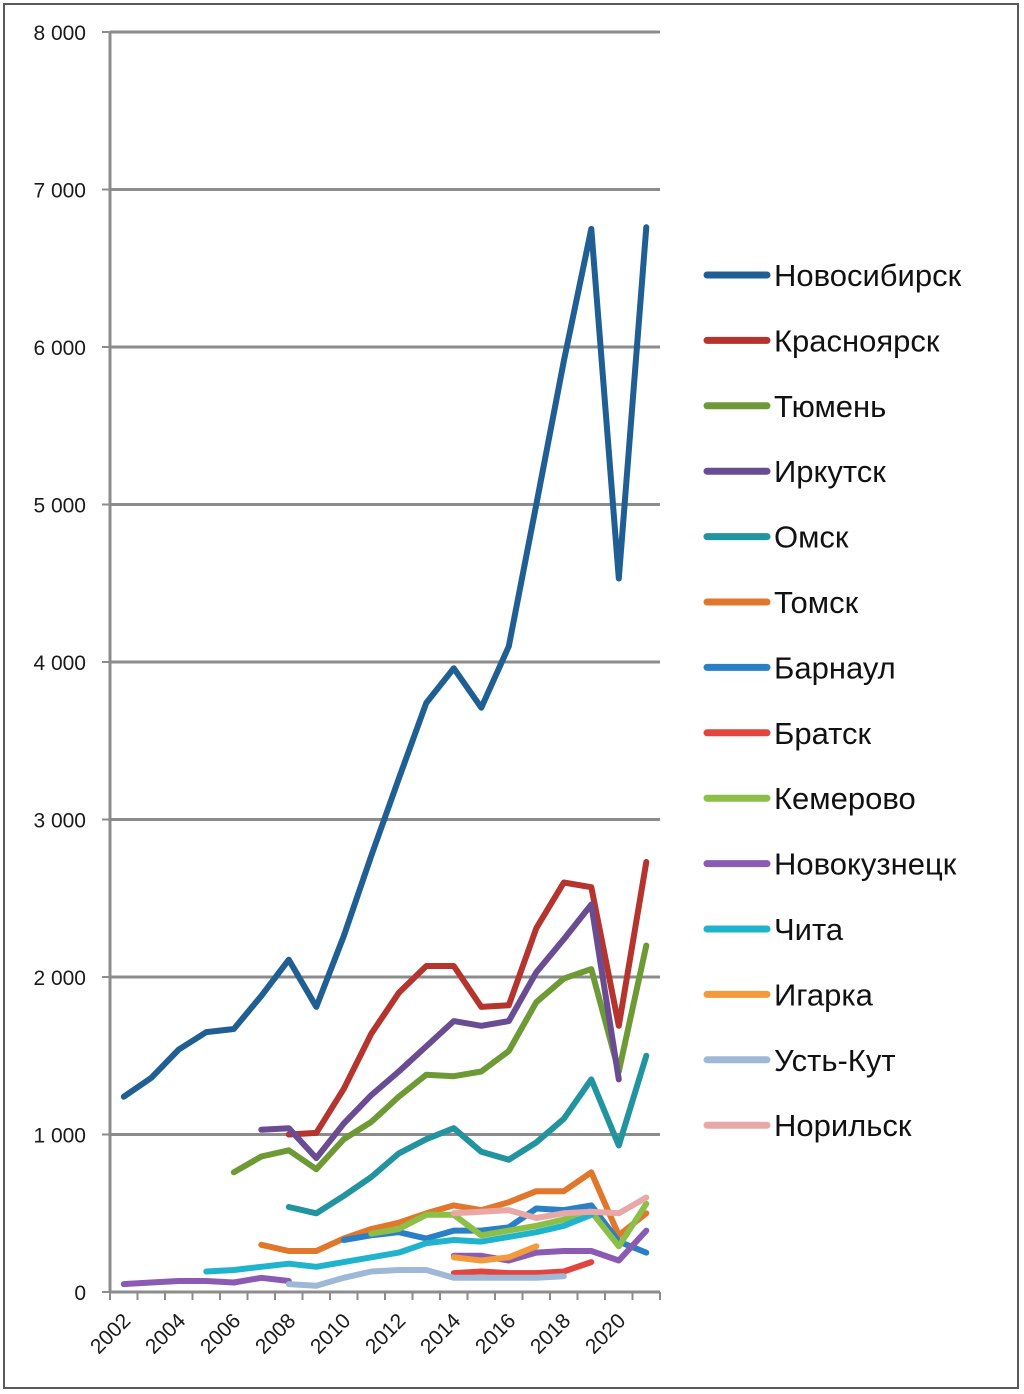 Image resolution: width=1024 pixels, height=1394 pixels. I want to click on x-axis: 2002 2004 2006 2008 2010 2012 2014 2016 2018 2020, so click(373, 1324).